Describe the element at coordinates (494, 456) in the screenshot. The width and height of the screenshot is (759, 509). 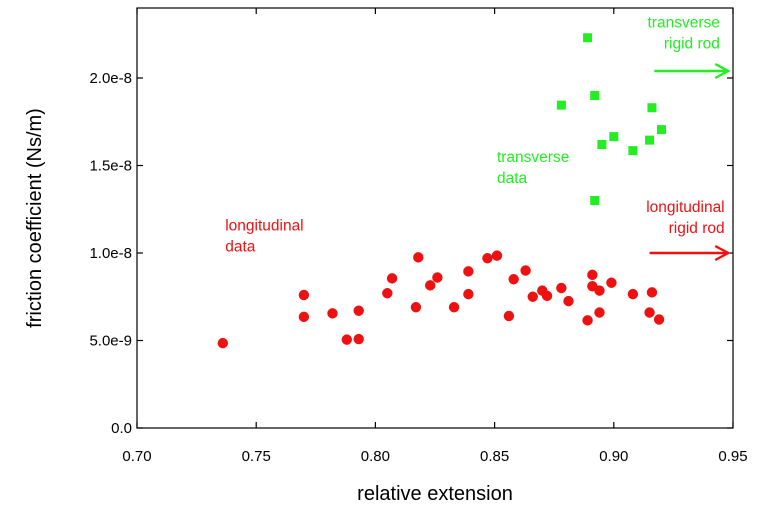
I see `x-tick-label: 0.85` at that location.